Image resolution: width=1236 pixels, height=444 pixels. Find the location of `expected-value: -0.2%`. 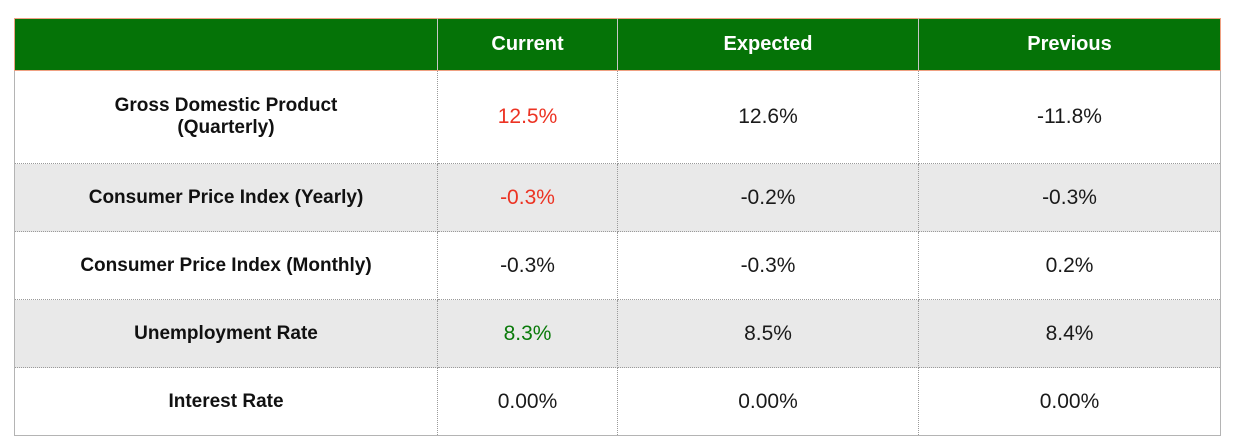

expected-value: -0.2% is located at coordinates (768, 197).